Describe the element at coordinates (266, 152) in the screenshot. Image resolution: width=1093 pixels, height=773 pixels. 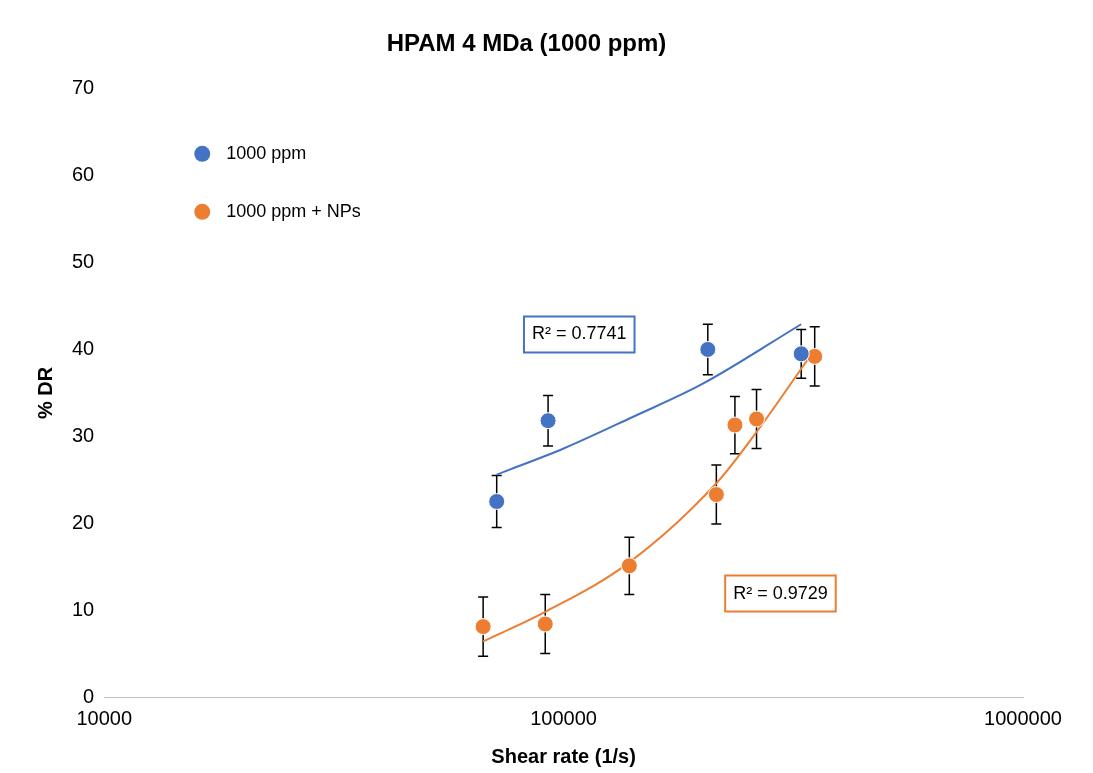
I see `legend-label: 1000 ppm` at that location.